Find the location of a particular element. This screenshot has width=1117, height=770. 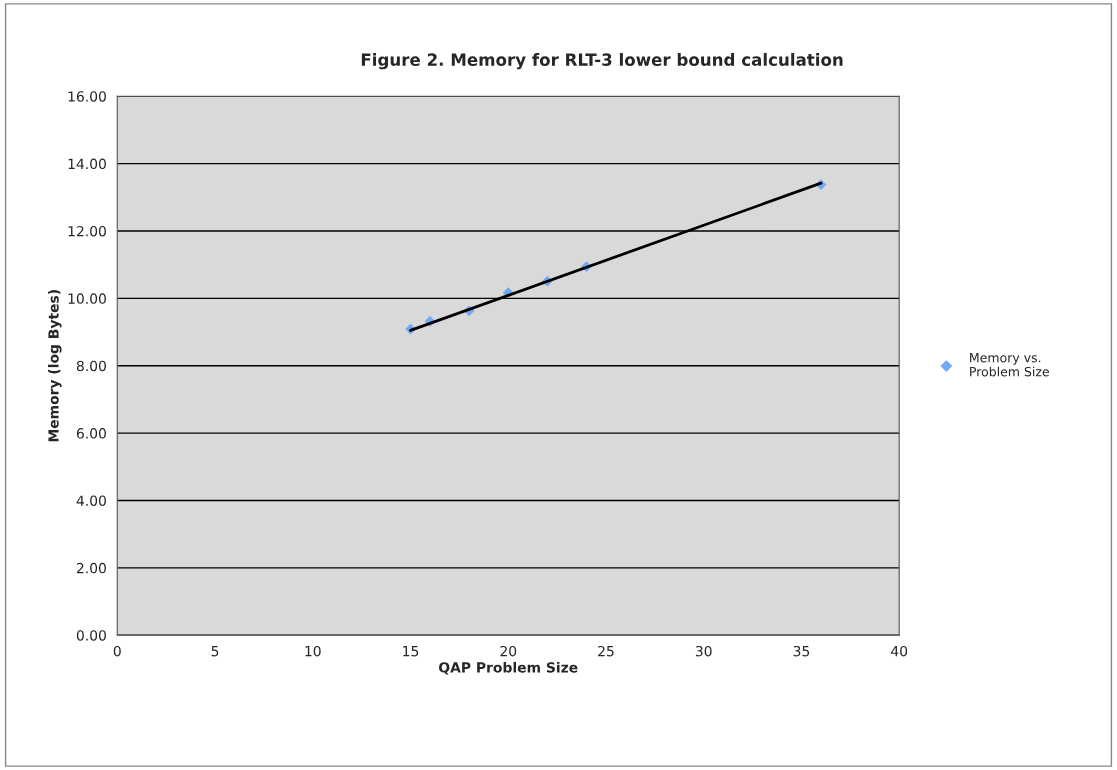

x-tick-label: 35 is located at coordinates (801, 651).